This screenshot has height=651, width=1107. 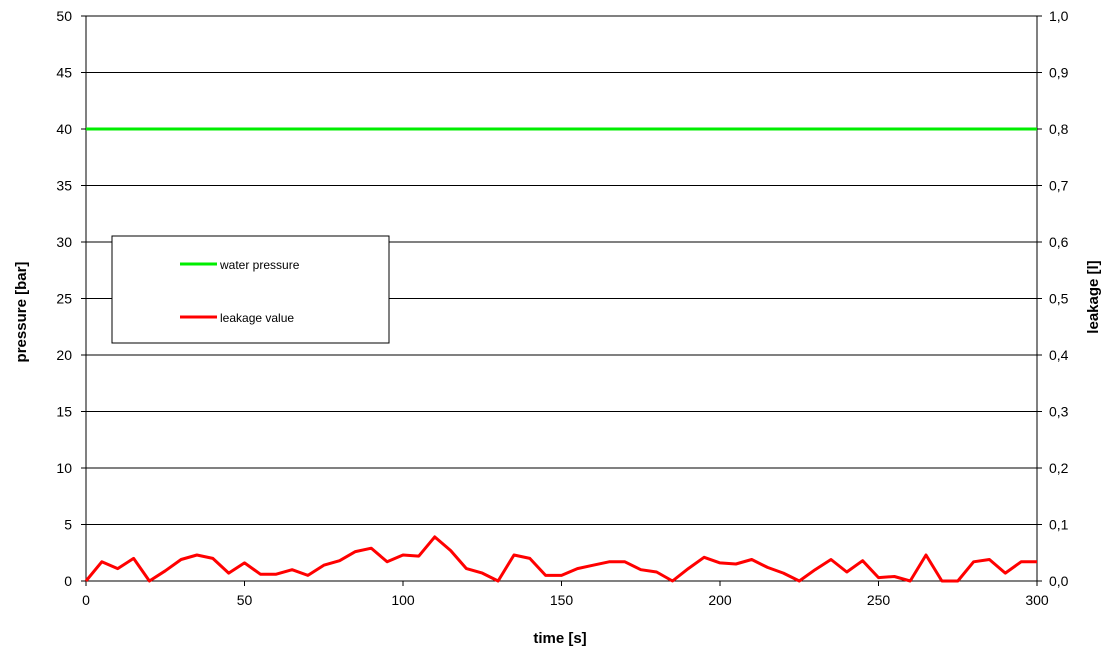 I want to click on y-right-tick-label: 0,9, so click(x=1059, y=73).